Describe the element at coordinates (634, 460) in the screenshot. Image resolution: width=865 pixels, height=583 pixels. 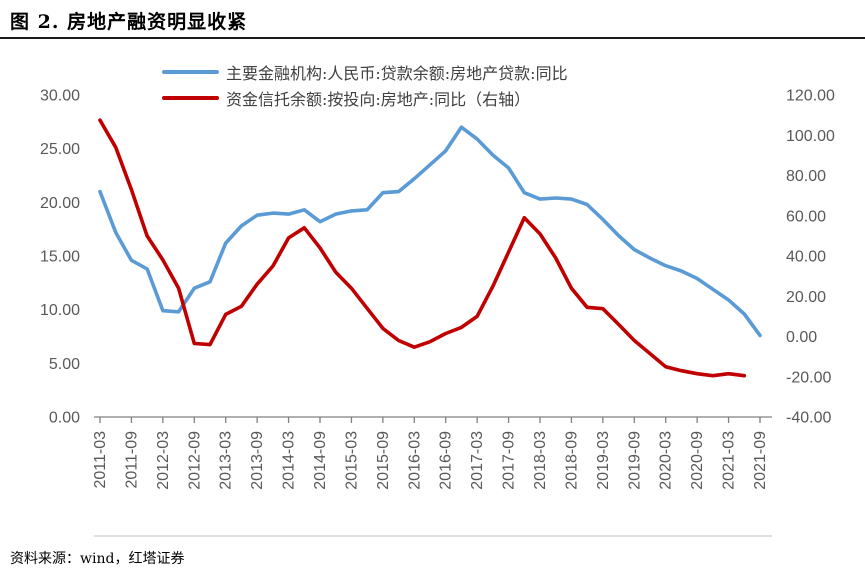
I see `x-axis-tick-label: 2019-09` at that location.